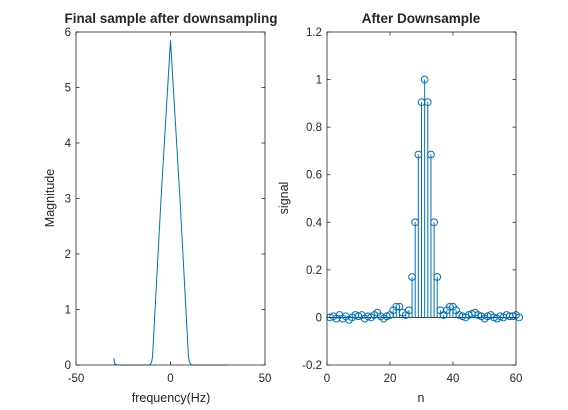 Image resolution: width=568 pixels, height=410 pixels. I want to click on ytick-label-4: 4, so click(68, 144).